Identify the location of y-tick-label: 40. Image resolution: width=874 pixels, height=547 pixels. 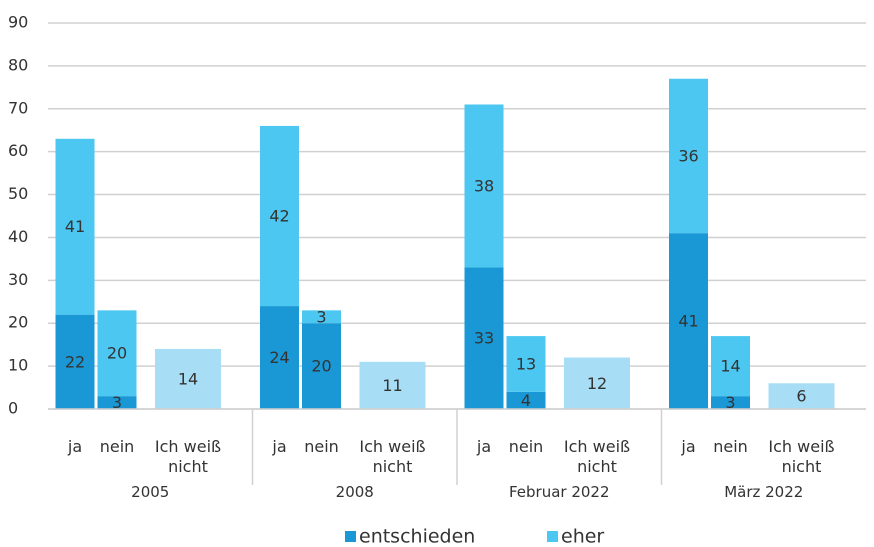
(18, 236).